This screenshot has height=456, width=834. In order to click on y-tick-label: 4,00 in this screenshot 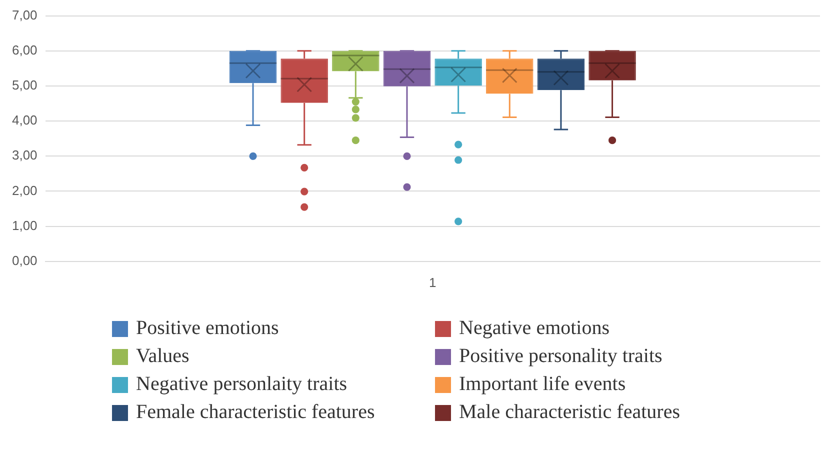, I will do `click(25, 120)`.